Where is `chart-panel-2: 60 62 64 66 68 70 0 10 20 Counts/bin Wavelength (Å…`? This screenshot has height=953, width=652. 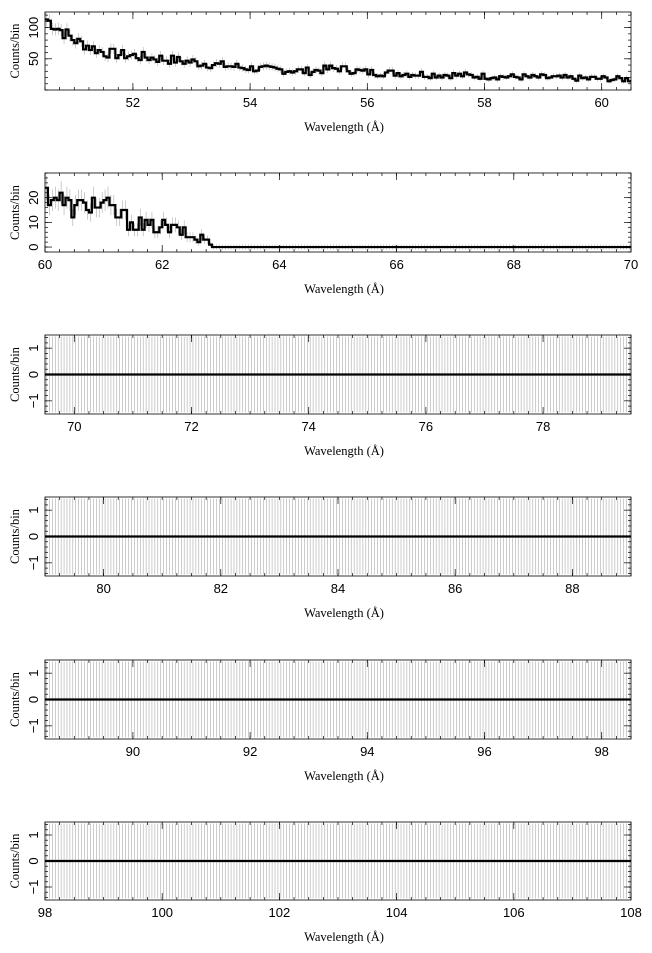 chart-panel-2: 60 62 64 66 68 70 0 10 20 Counts/bin Wavelength (Å… is located at coordinates (323, 234).